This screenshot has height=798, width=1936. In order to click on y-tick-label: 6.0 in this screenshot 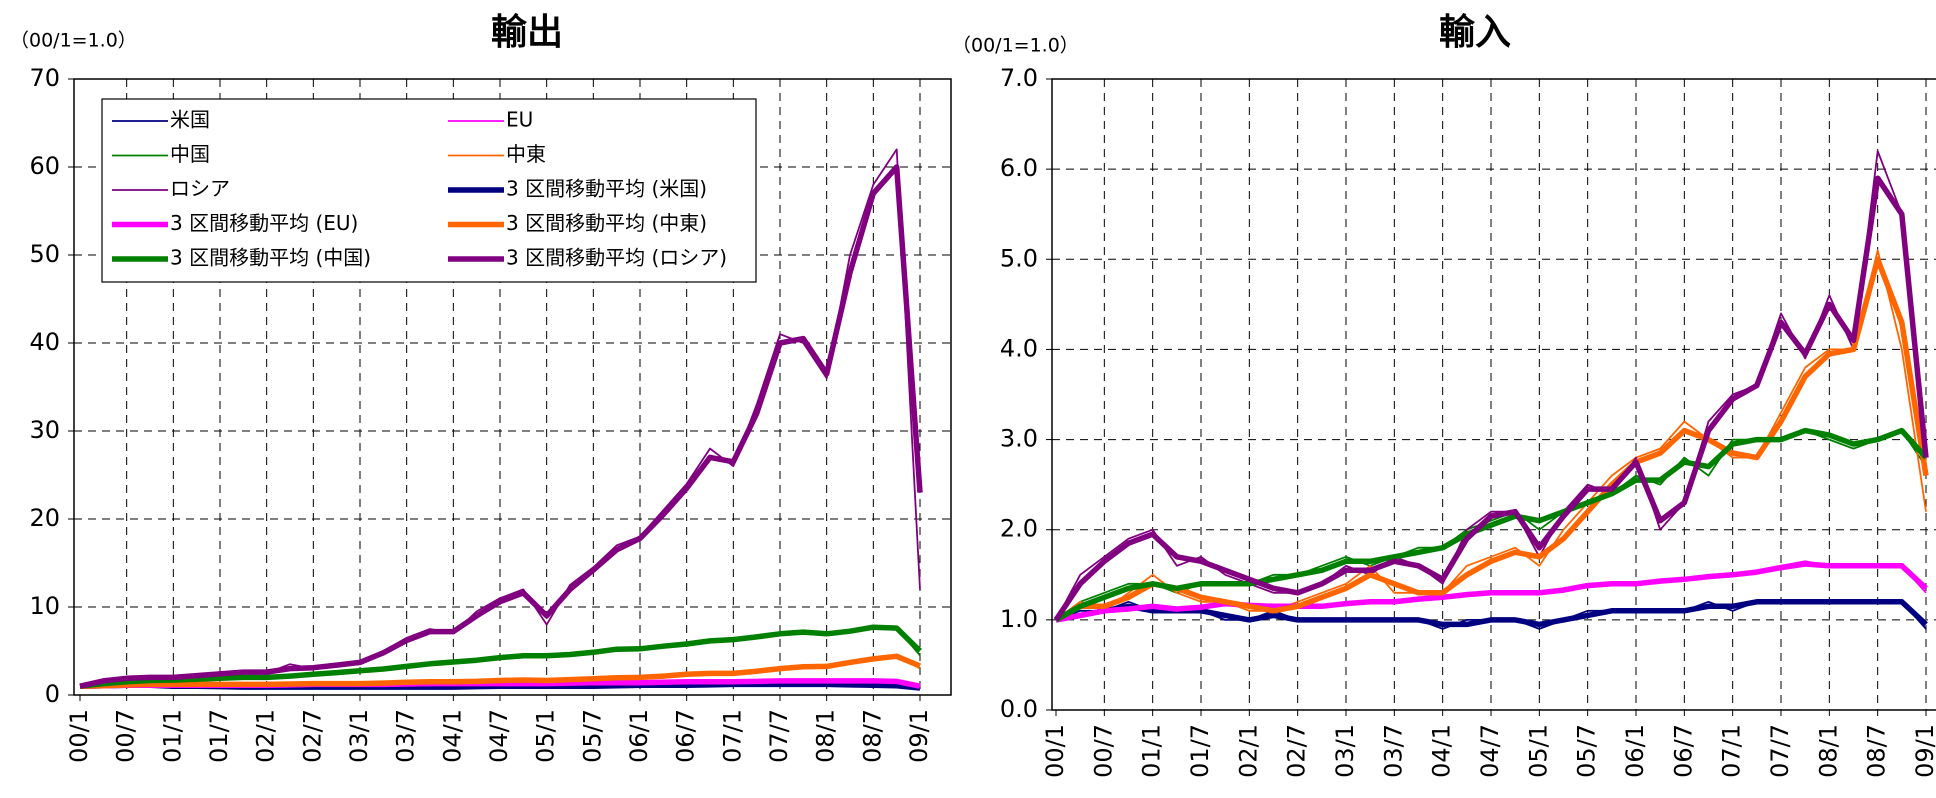, I will do `click(1019, 168)`.